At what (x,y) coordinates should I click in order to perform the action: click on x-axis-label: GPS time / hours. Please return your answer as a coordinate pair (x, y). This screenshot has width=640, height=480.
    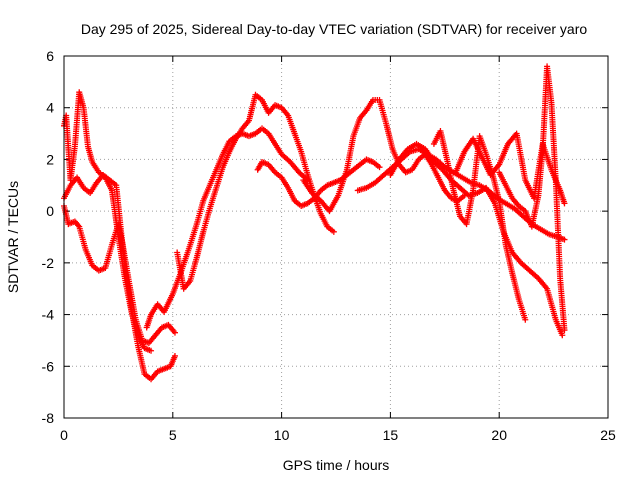
    Looking at the image, I should click on (336, 465).